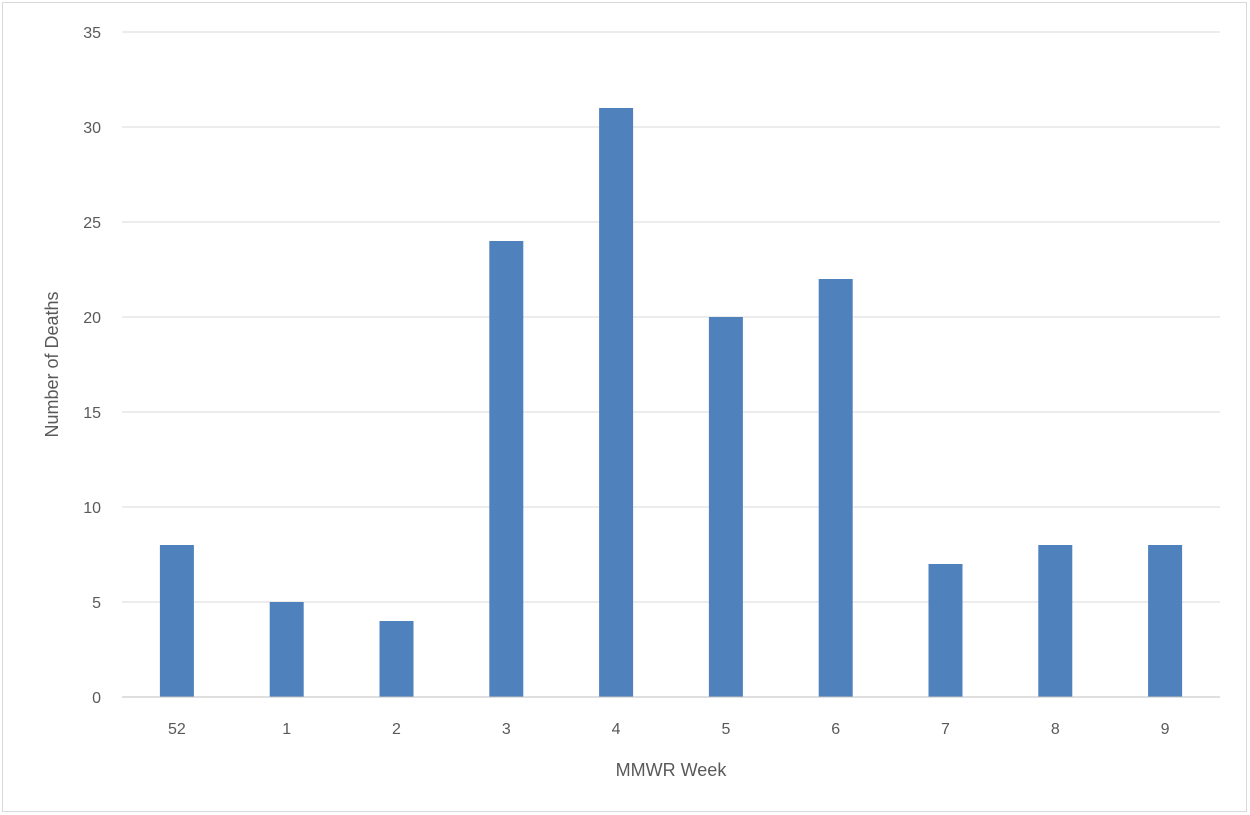 The height and width of the screenshot is (815, 1250). Describe the element at coordinates (92, 366) in the screenshot. I see `y-axis-ticks: 0 5 10 15 20 25 30 35` at that location.